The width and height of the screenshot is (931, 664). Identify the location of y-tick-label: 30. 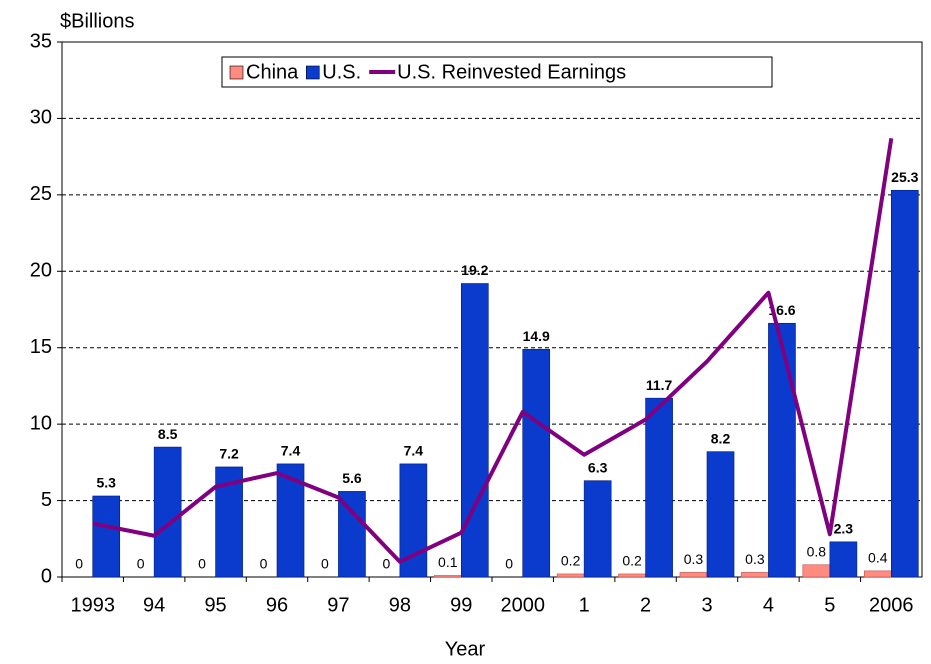
(41, 118).